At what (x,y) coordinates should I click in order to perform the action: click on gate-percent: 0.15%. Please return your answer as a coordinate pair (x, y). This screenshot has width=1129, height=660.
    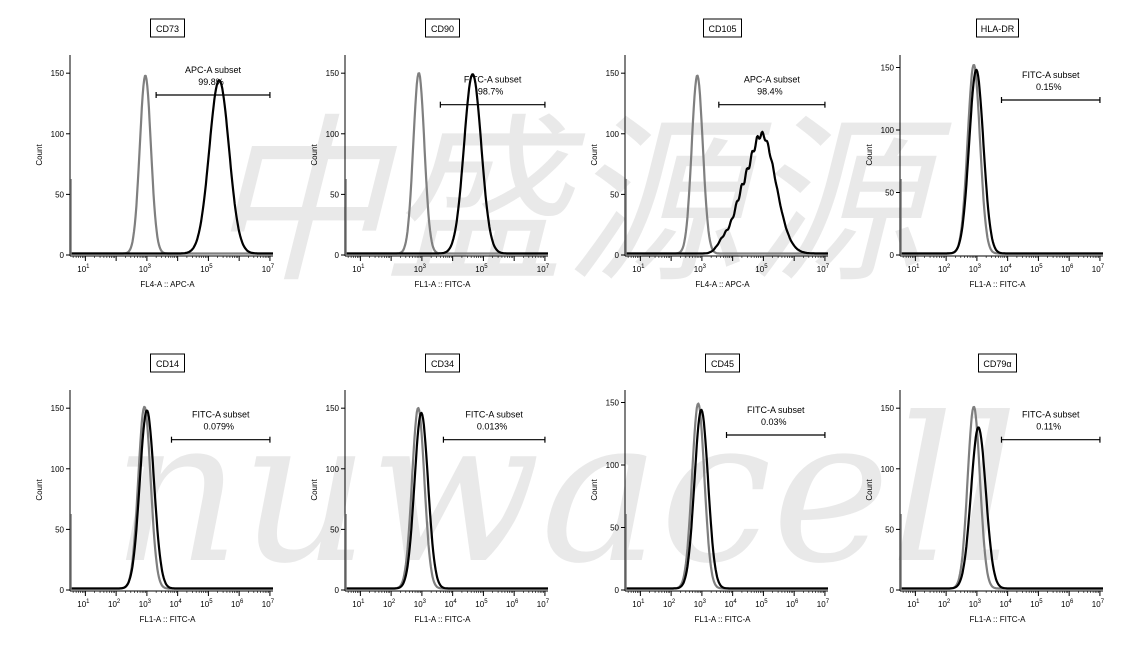
    Looking at the image, I should click on (1049, 87).